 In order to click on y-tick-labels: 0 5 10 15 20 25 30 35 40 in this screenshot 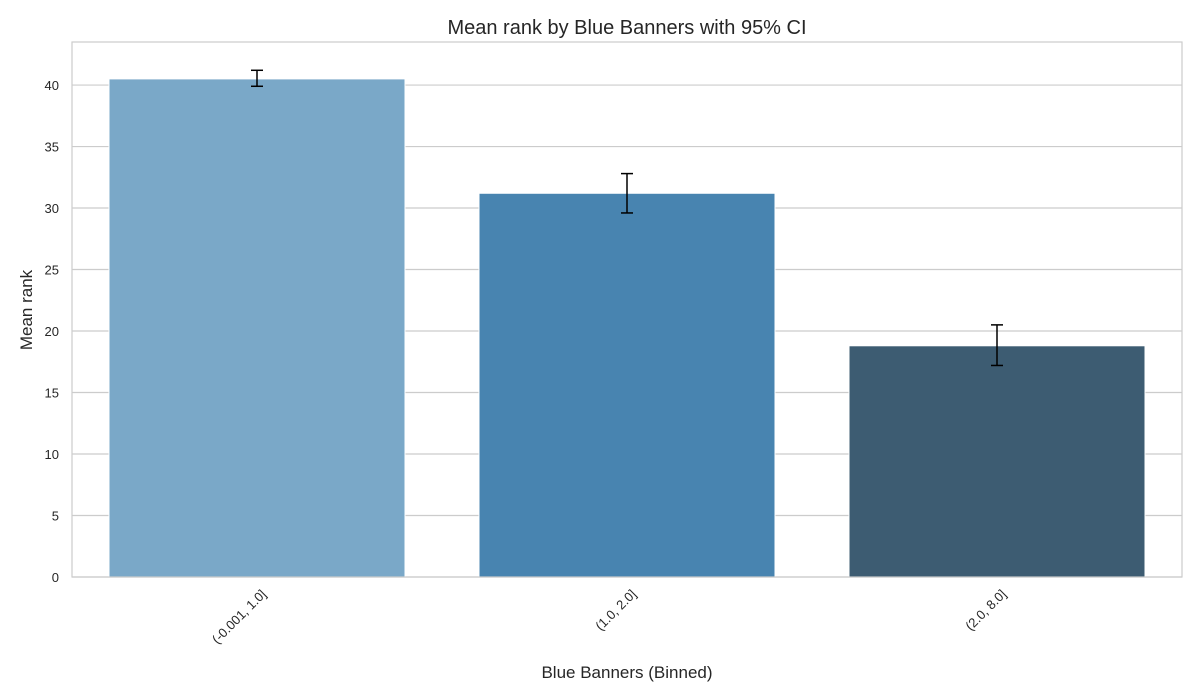, I will do `click(52, 331)`.